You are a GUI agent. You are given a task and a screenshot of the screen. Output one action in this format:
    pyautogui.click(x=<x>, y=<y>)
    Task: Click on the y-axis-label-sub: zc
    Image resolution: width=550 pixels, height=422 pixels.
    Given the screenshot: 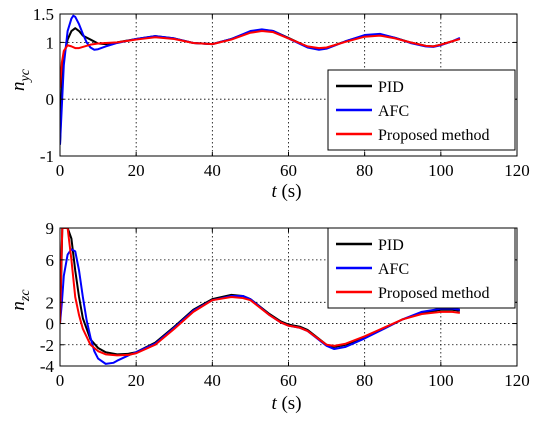 What is the action you would take?
    pyautogui.click(x=25, y=295)
    